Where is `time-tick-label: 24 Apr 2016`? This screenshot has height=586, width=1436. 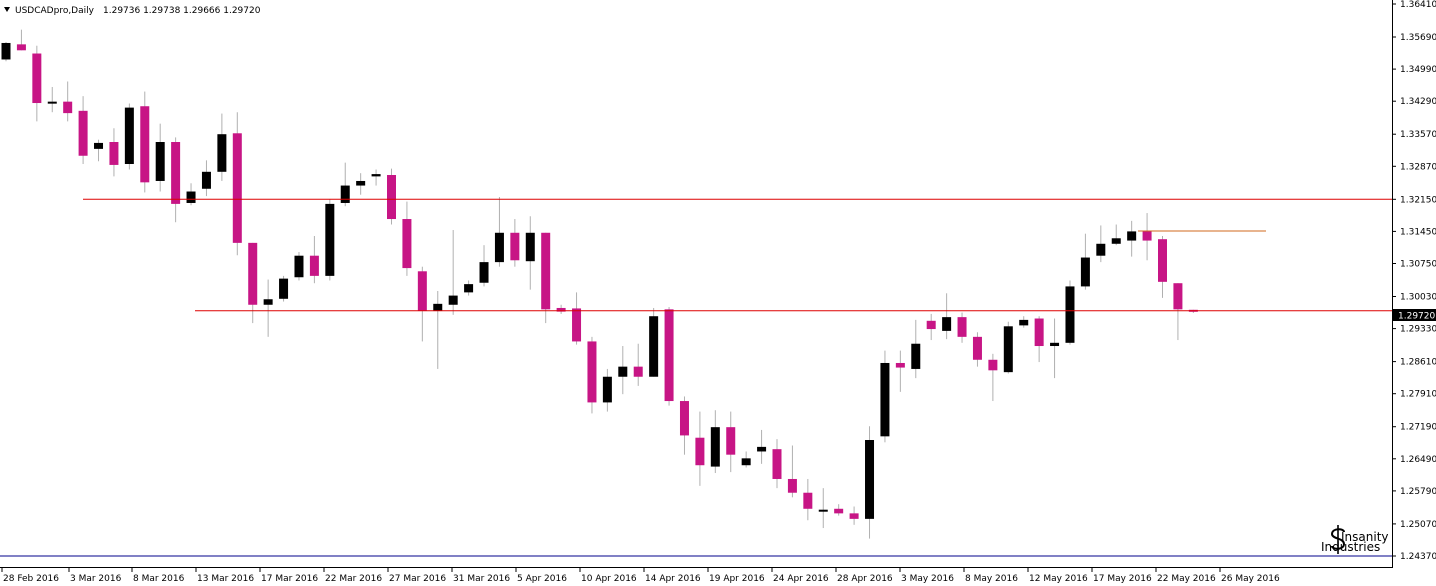
time-tick-label: 24 Apr 2016 is located at coordinates (801, 579).